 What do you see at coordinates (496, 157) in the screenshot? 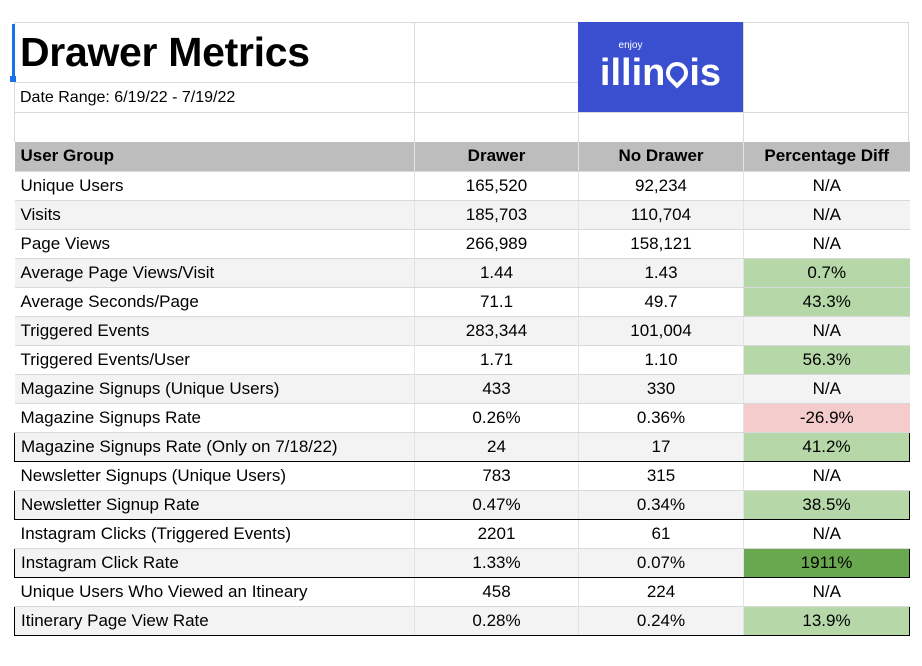
I see `header-drawer: Drawer` at bounding box center [496, 157].